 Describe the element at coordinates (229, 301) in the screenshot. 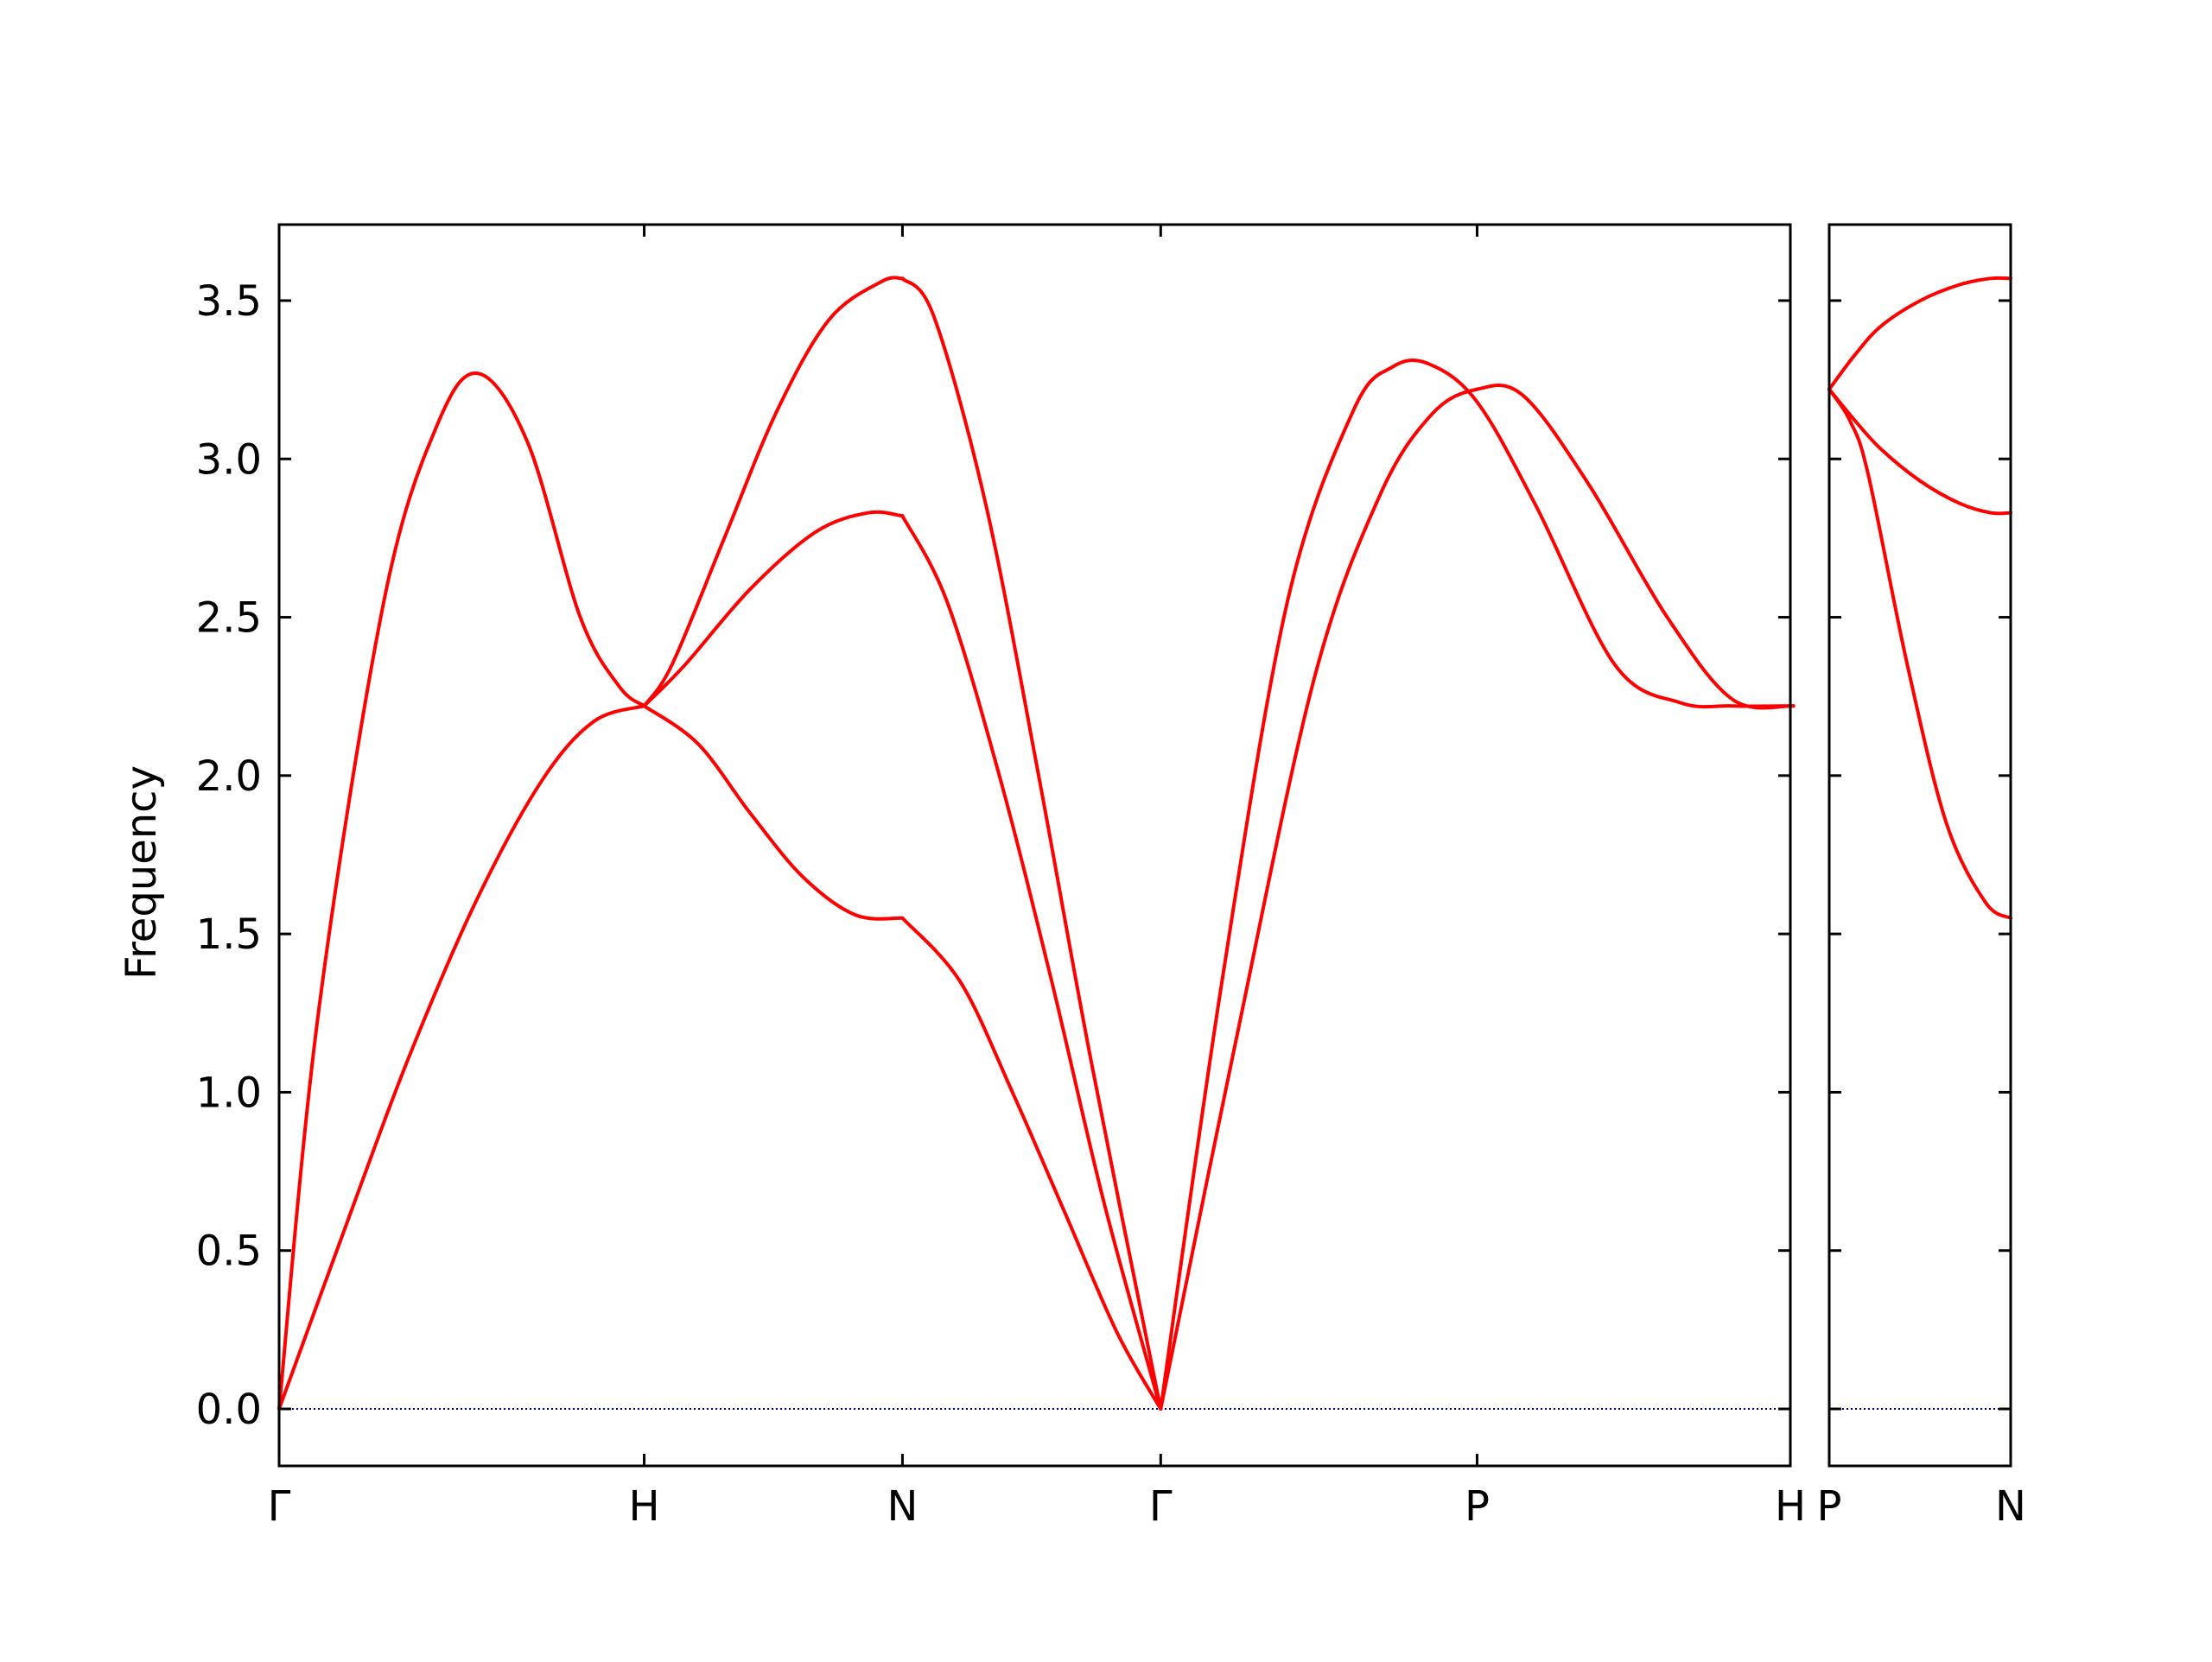

I see `y-tick-label: 3.5` at that location.